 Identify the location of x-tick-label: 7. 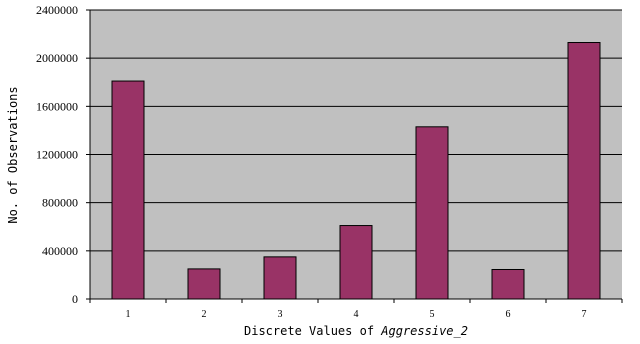
(584, 314).